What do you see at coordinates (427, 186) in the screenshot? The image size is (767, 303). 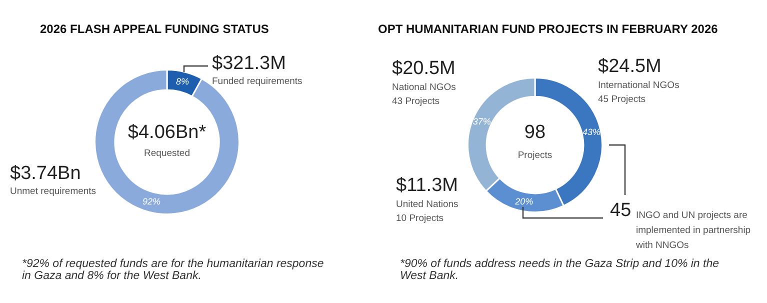 I see `text: $11.3M` at bounding box center [427, 186].